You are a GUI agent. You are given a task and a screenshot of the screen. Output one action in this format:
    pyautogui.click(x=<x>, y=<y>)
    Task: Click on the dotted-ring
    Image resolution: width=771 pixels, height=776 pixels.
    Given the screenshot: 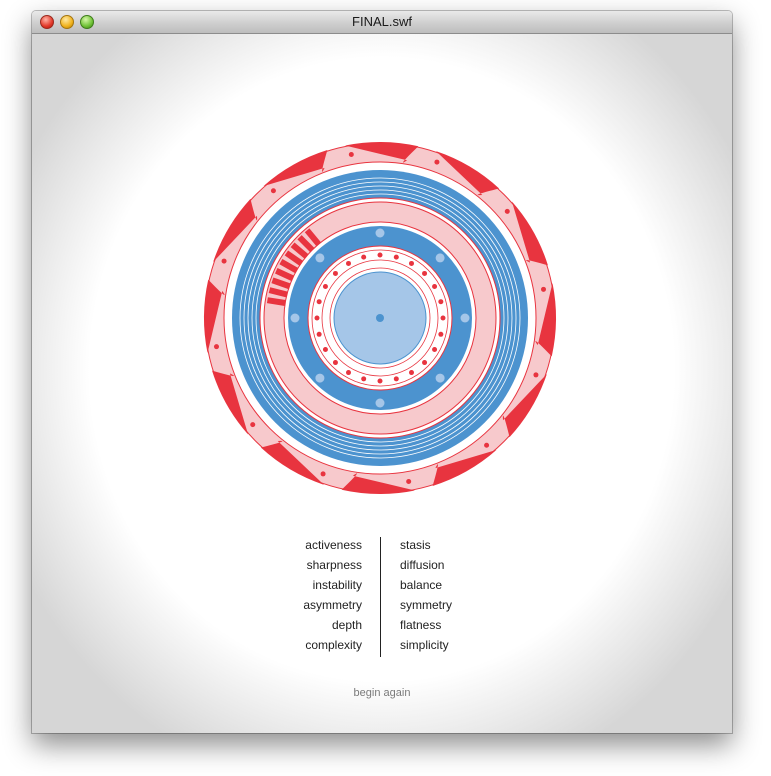 What is the action you would take?
    pyautogui.click(x=380, y=318)
    